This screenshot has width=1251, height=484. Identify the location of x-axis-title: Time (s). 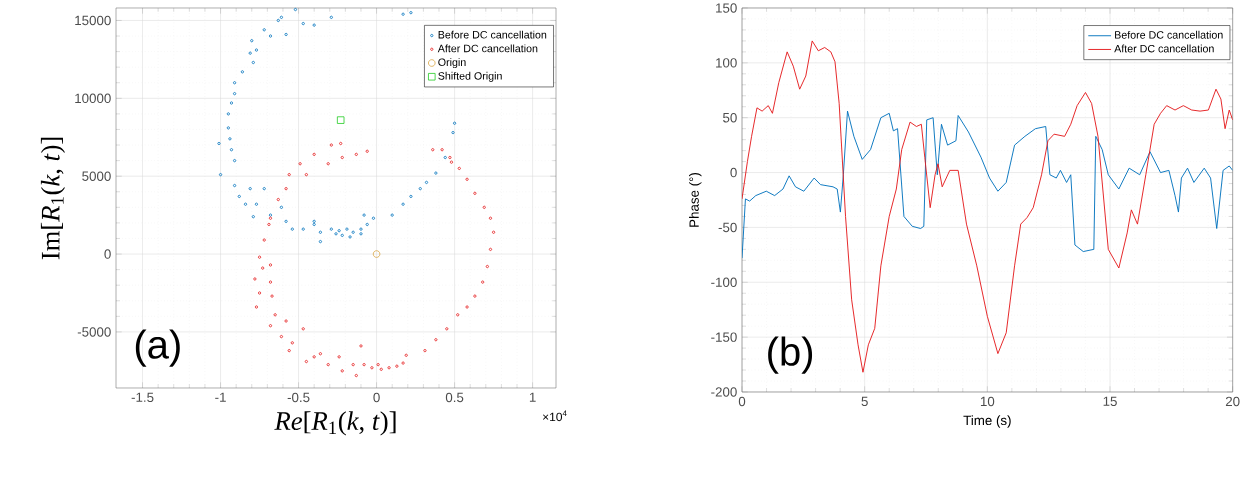
(987, 421).